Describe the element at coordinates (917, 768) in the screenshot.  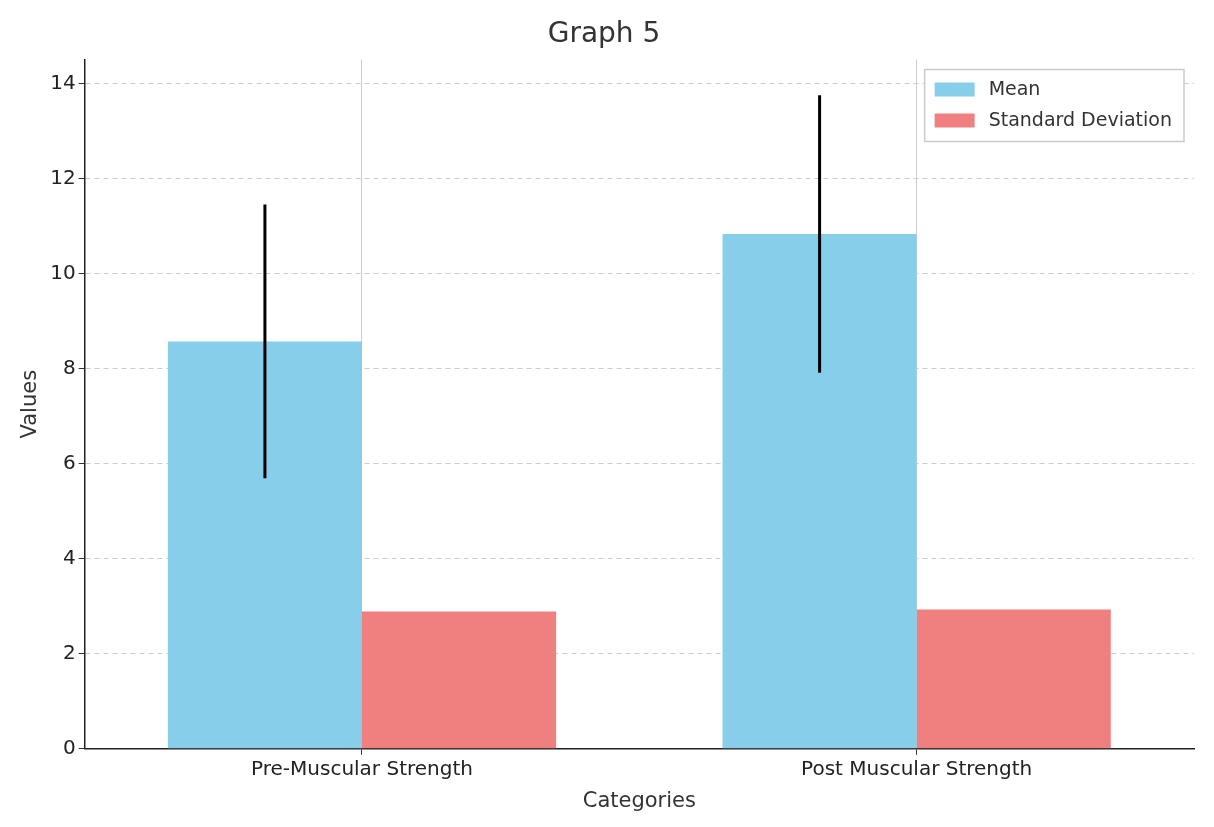
I see `x-tick-label: Post Muscular Strength` at that location.